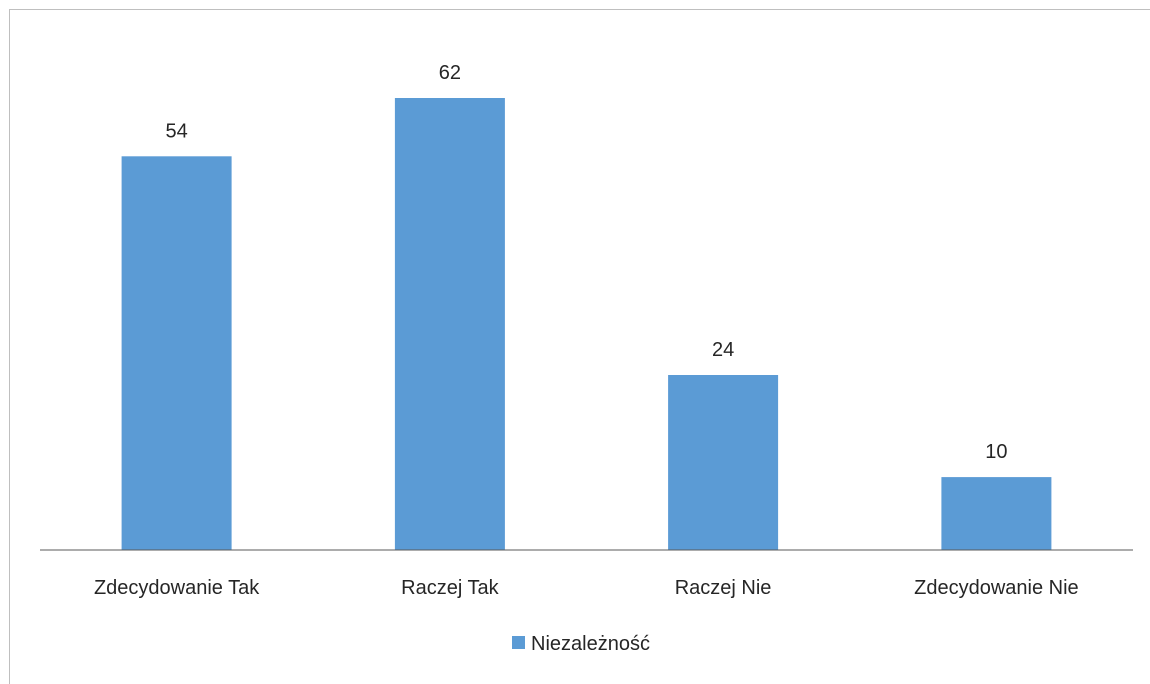 The width and height of the screenshot is (1150, 684). Describe the element at coordinates (590, 644) in the screenshot. I see `legend-label: Niezależność` at that location.